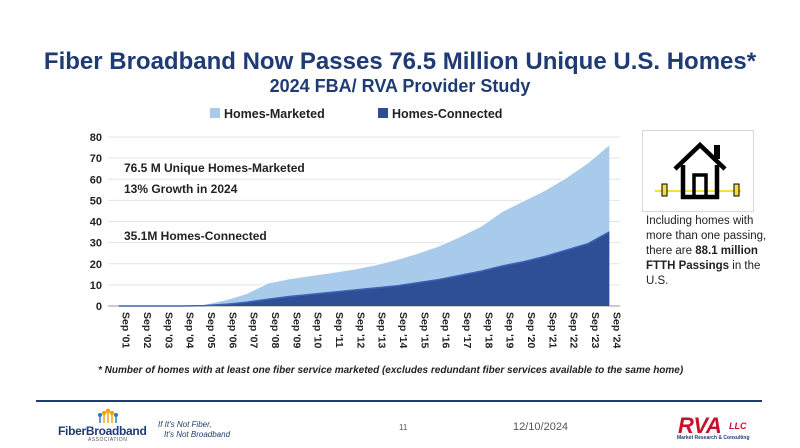 The image size is (800, 448). I want to click on slide-date: 12/10/2024, so click(541, 427).